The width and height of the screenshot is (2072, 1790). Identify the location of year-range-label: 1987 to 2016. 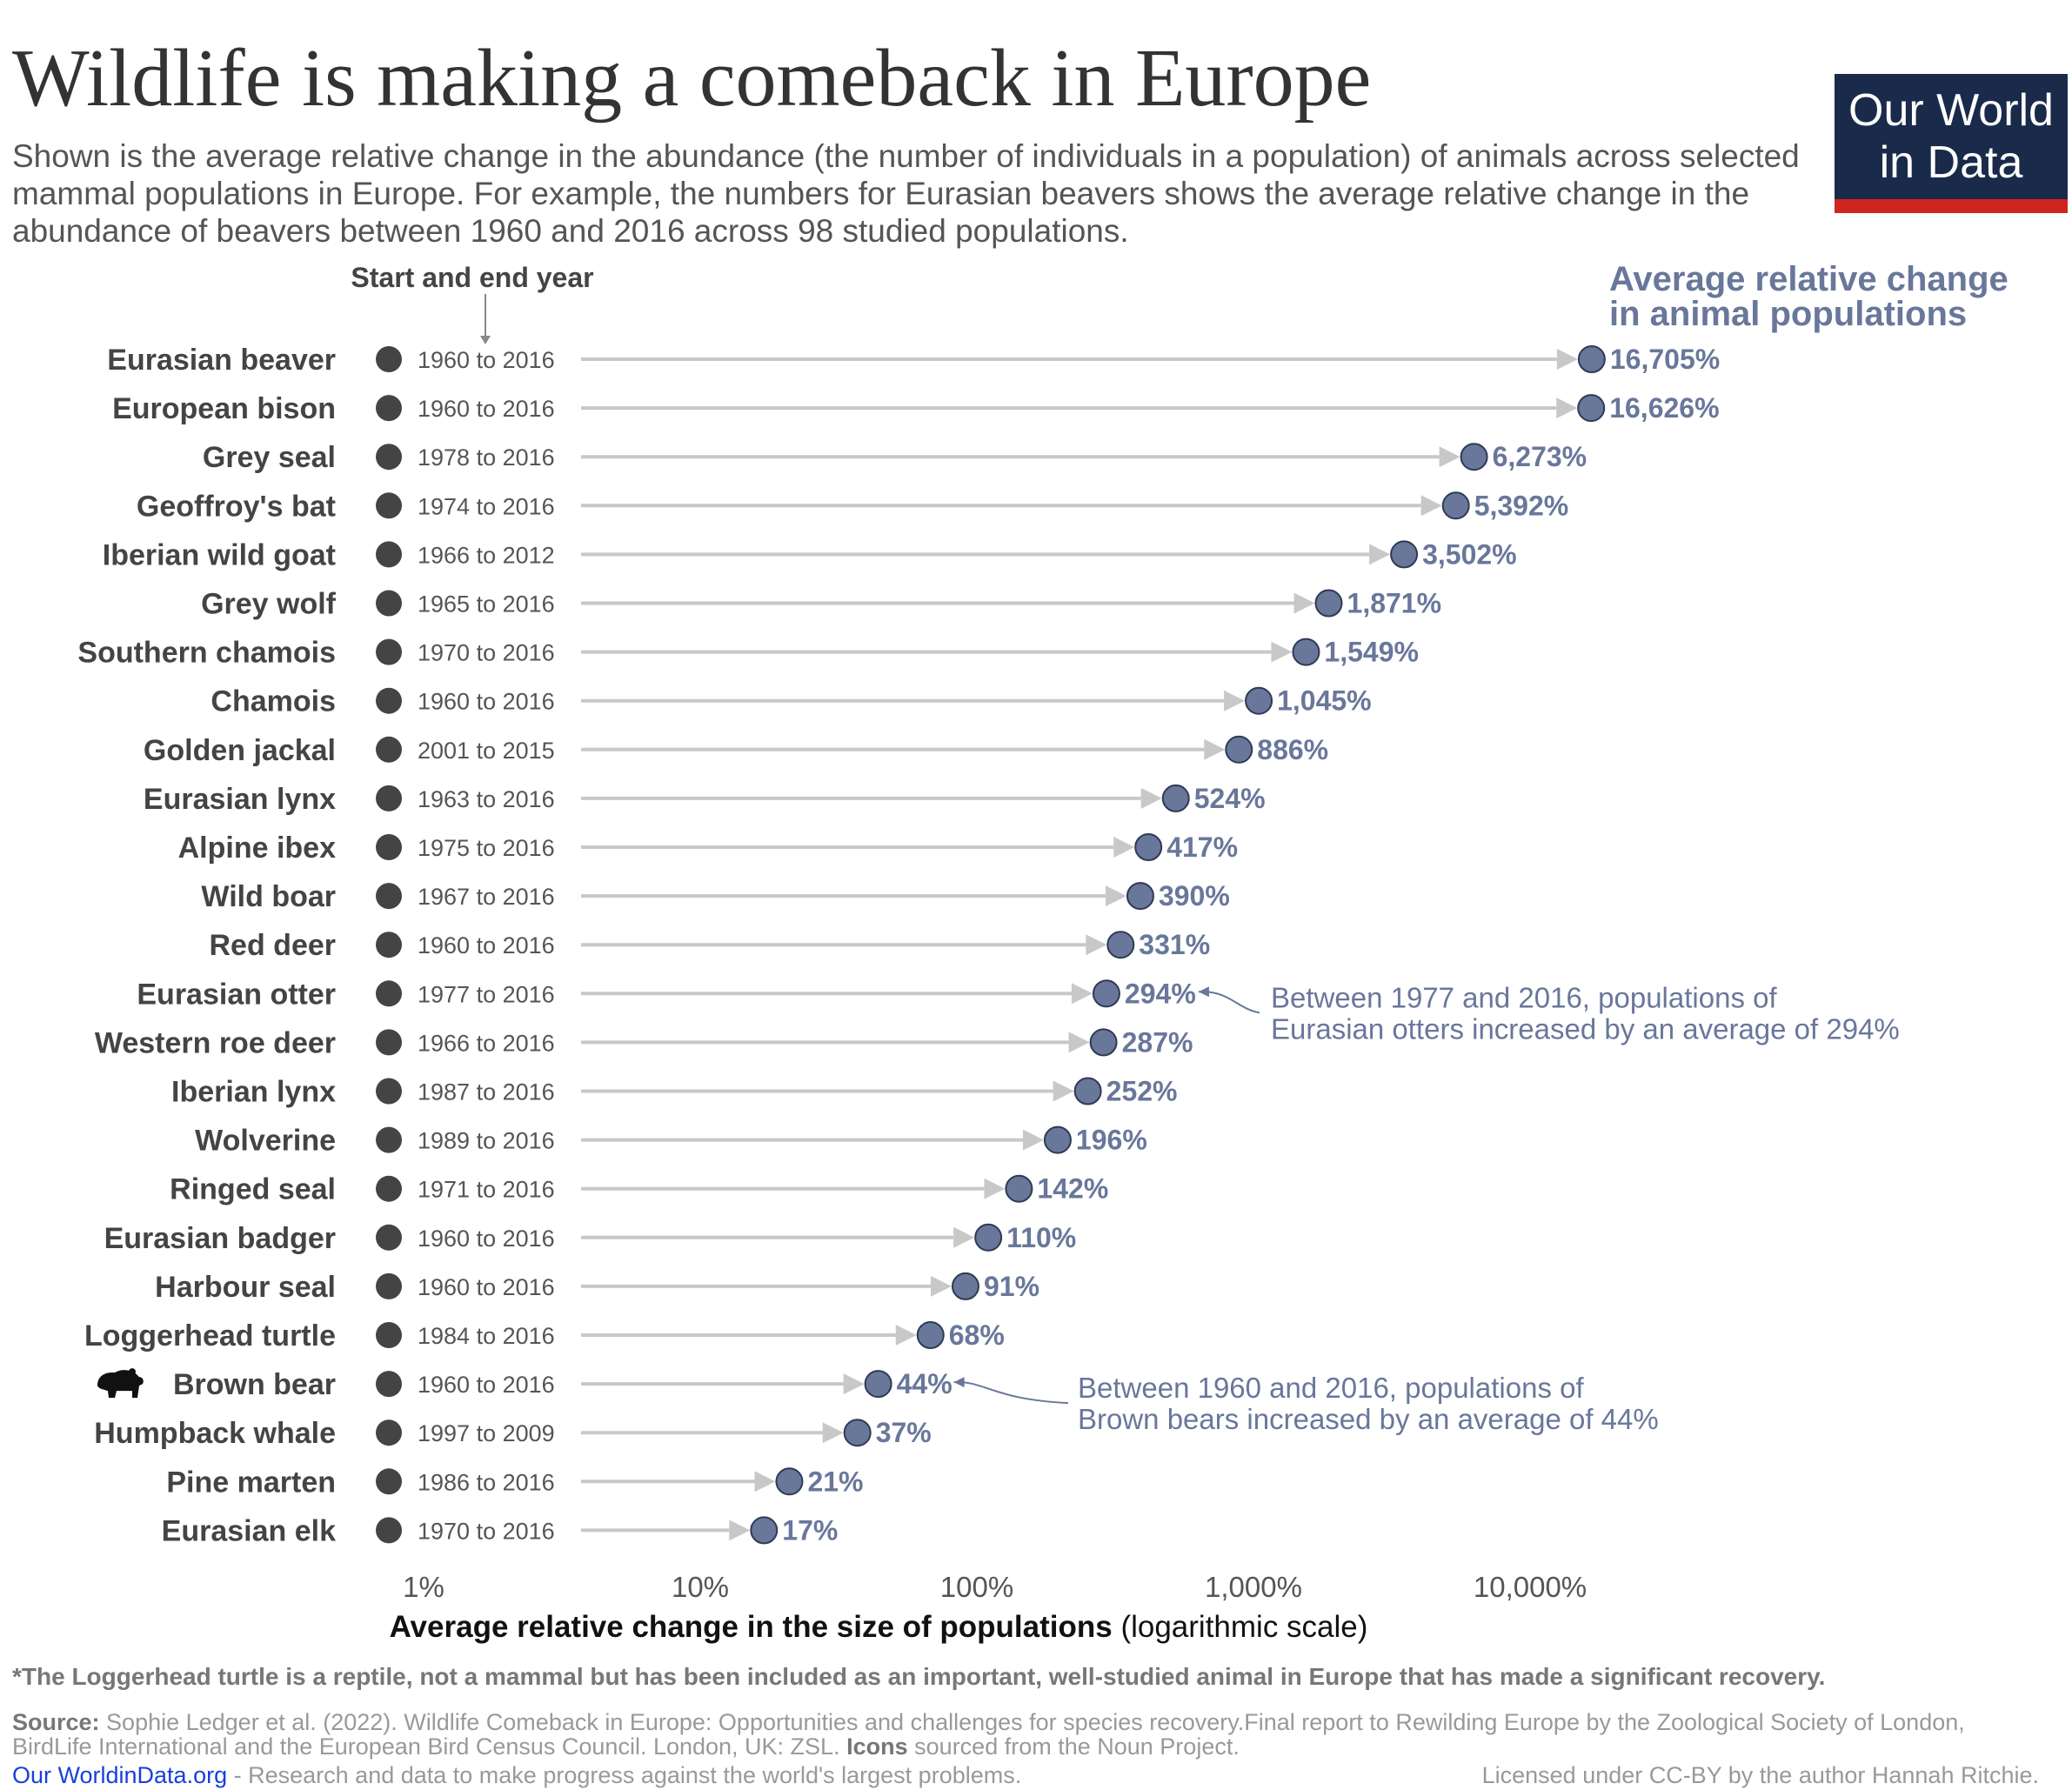
(486, 1092).